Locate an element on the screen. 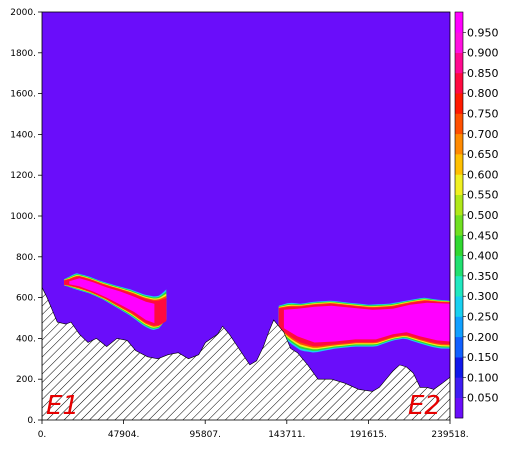 This screenshot has width=506, height=453. y-tick-label: 1000. is located at coordinates (23, 217).